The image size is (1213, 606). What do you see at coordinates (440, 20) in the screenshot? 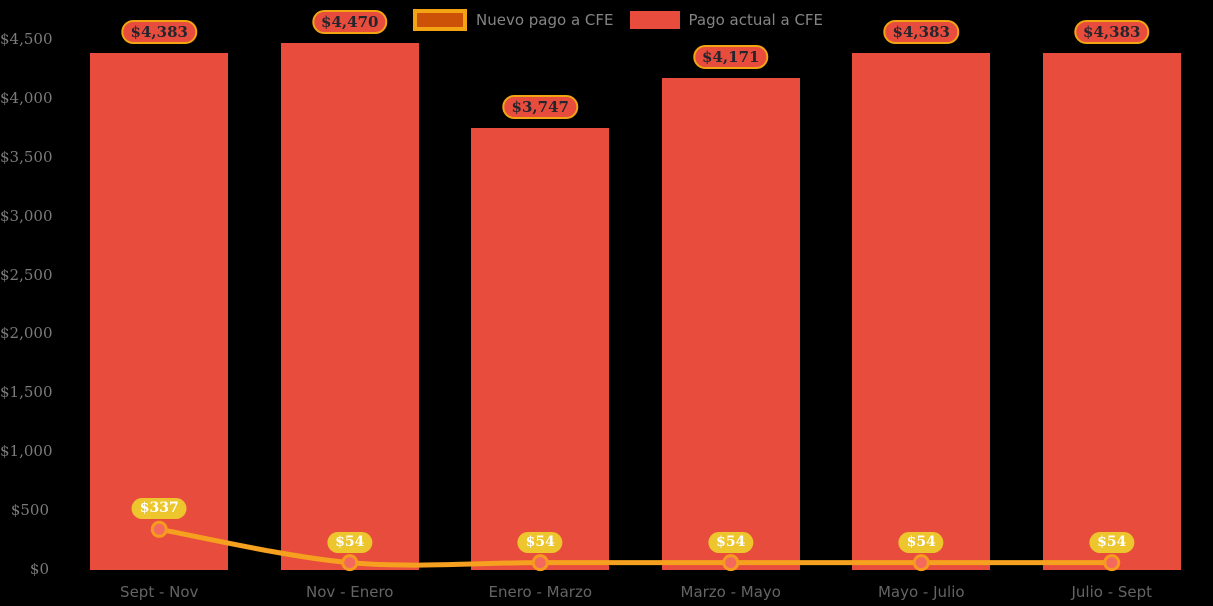
I see `legend-swatch-nuevo-pago` at bounding box center [440, 20].